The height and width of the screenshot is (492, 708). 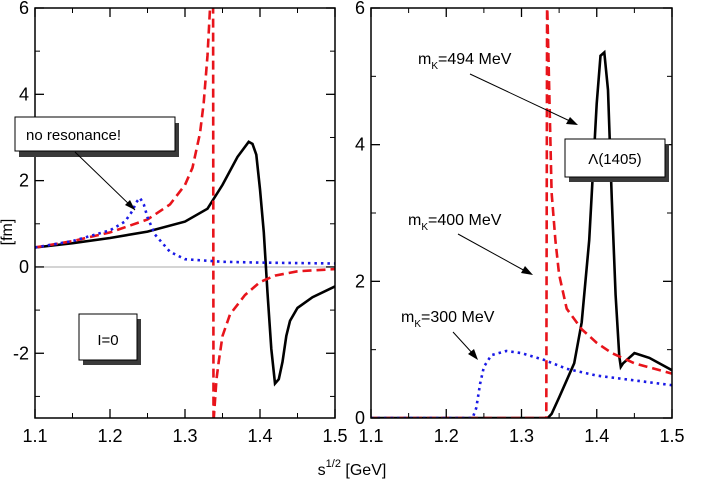 I want to click on left-ytick-label: 0, so click(x=24, y=267).